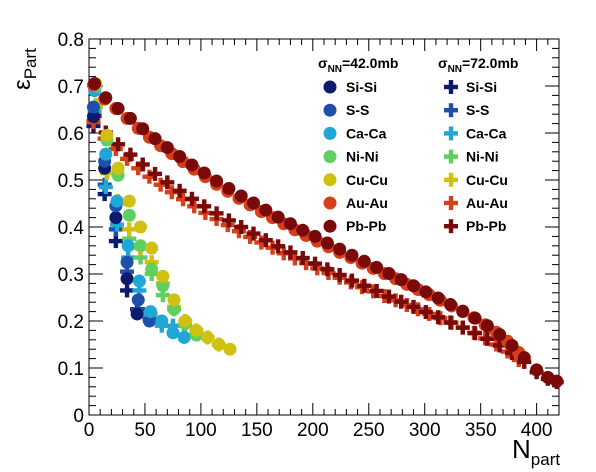 Image resolution: width=596 pixels, height=472 pixels. What do you see at coordinates (330, 180) in the screenshot?
I see `legend-circle-marker-cu-cu` at bounding box center [330, 180].